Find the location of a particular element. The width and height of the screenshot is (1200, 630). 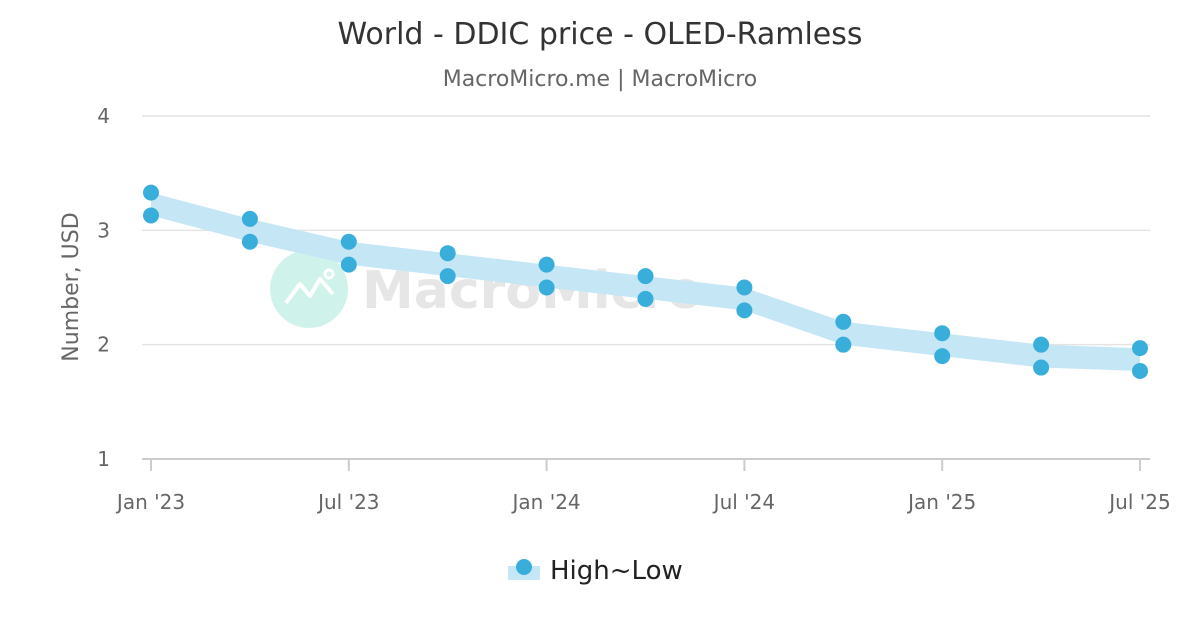

legend: High~Low is located at coordinates (595, 571).